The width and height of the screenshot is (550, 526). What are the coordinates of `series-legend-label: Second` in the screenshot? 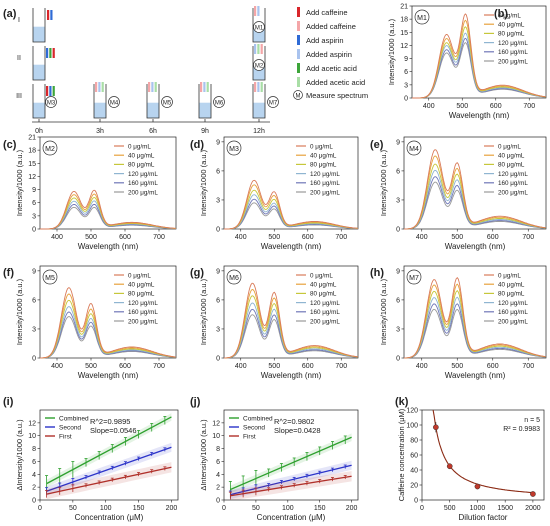 It's located at (254, 428).